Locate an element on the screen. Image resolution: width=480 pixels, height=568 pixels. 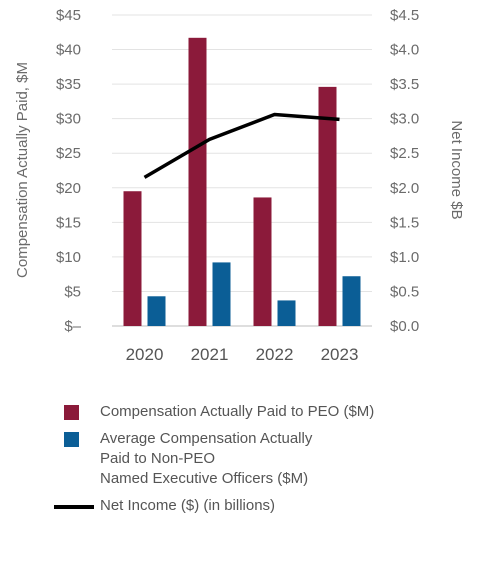
y2-tick-label: $1.0 is located at coordinates (404, 257).